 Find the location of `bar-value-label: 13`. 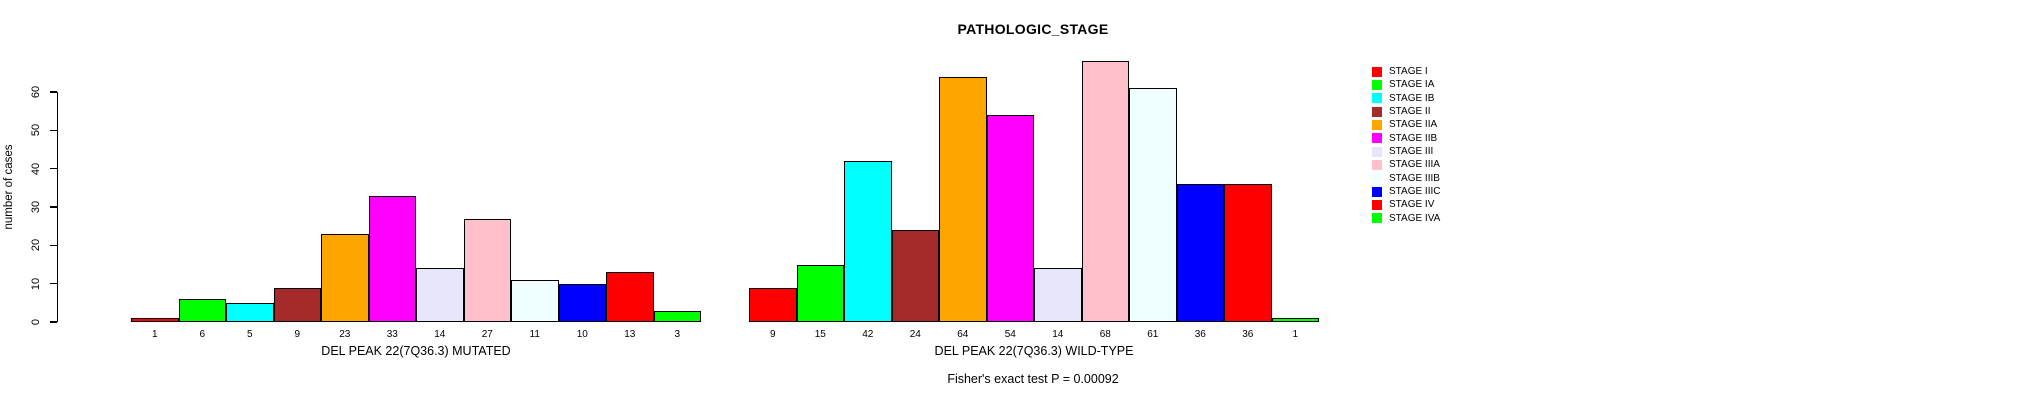

bar-value-label: 13 is located at coordinates (630, 334).